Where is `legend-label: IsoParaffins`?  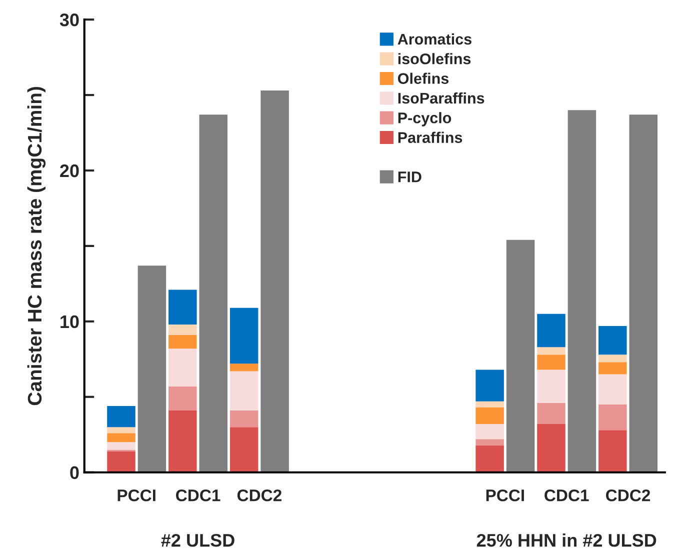 legend-label: IsoParaffins is located at coordinates (441, 98).